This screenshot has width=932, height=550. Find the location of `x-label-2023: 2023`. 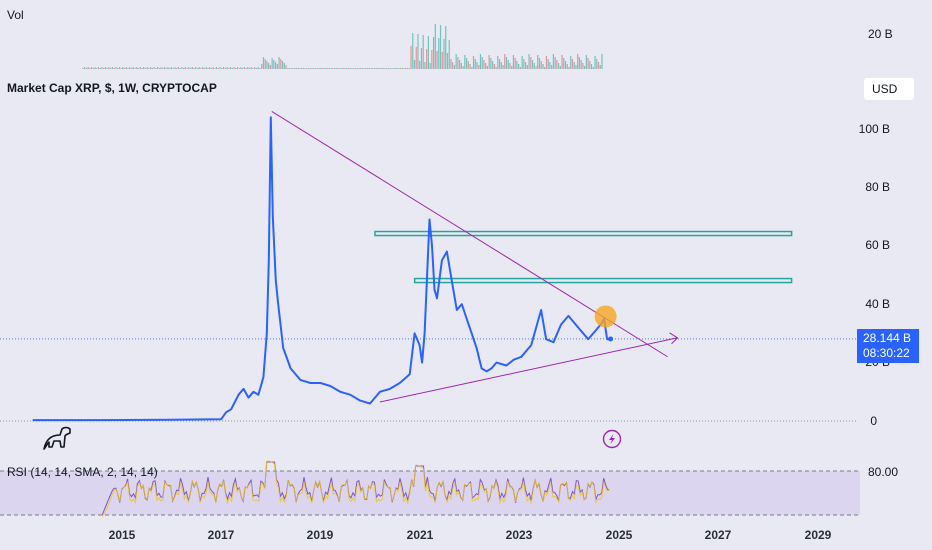

x-label-2023: 2023 is located at coordinates (519, 535).